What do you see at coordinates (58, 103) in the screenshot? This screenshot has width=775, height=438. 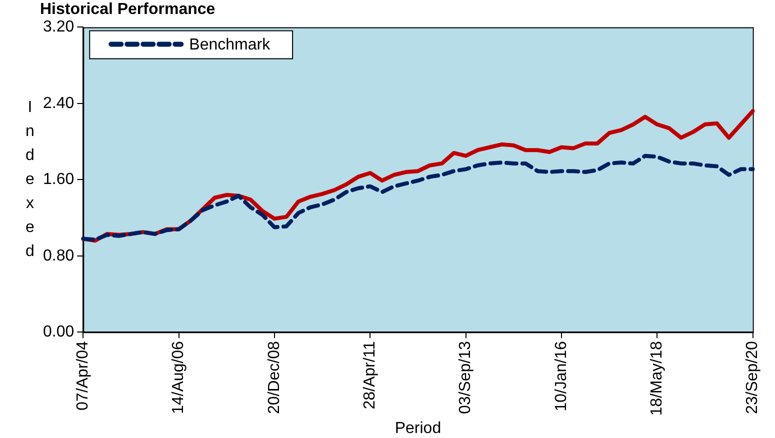 I see `y-tick-label: 2.40` at bounding box center [58, 103].